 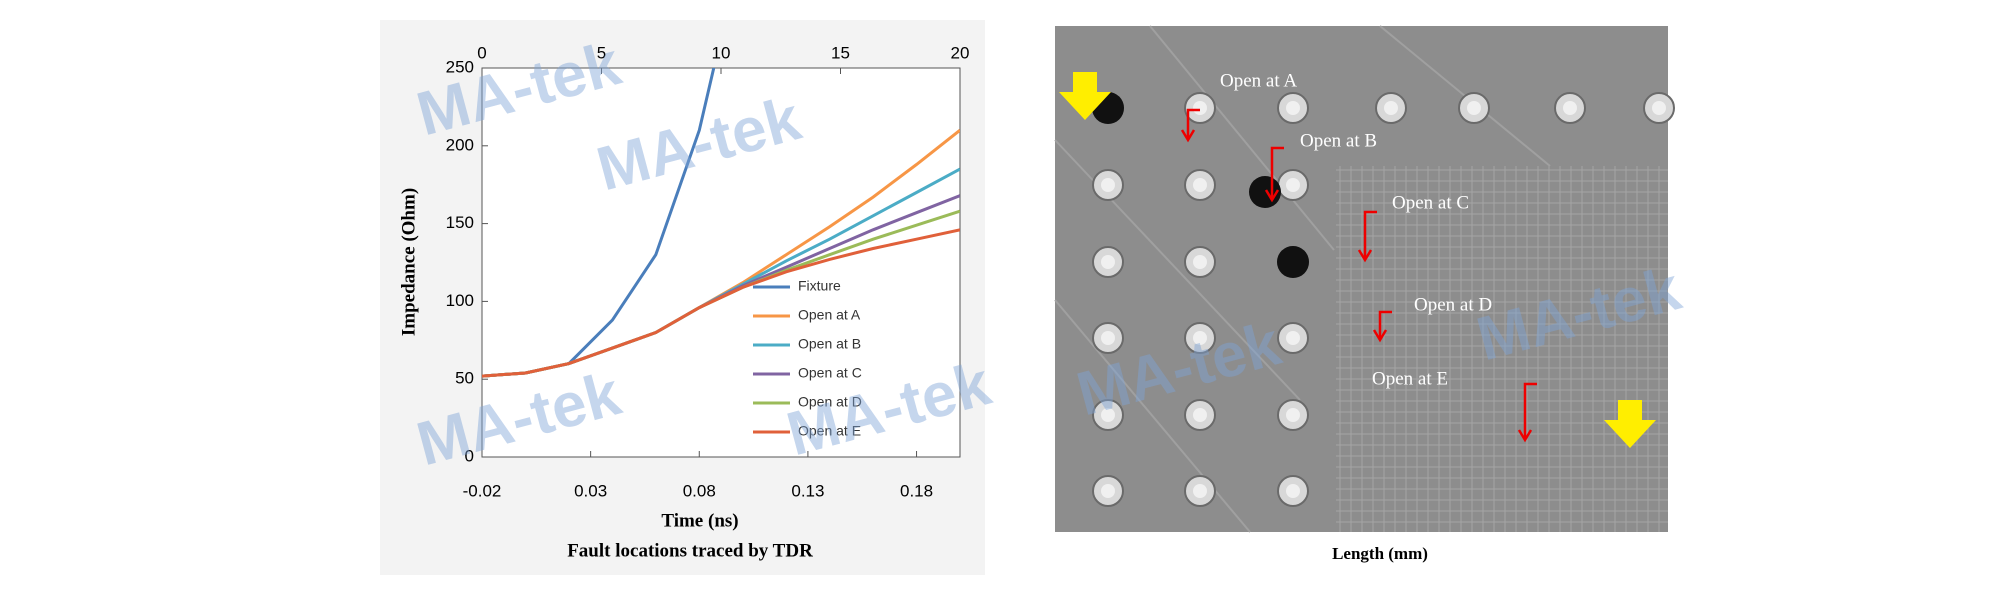 I want to click on x2-tick-label: 10, so click(x=721, y=52).